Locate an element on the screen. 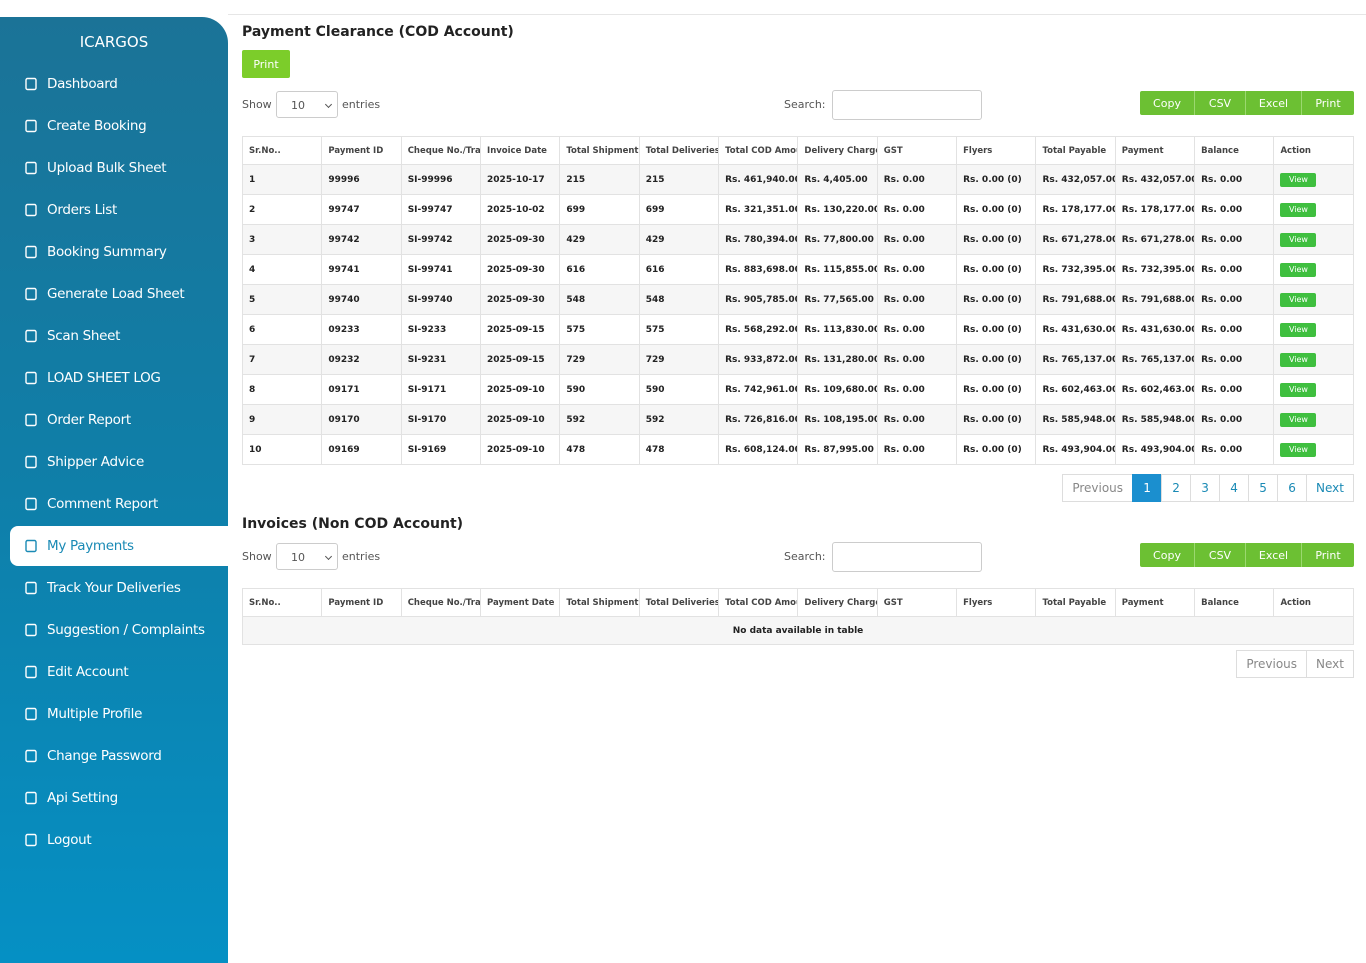 The width and height of the screenshot is (1366, 963). page-button: 3 is located at coordinates (1205, 488).